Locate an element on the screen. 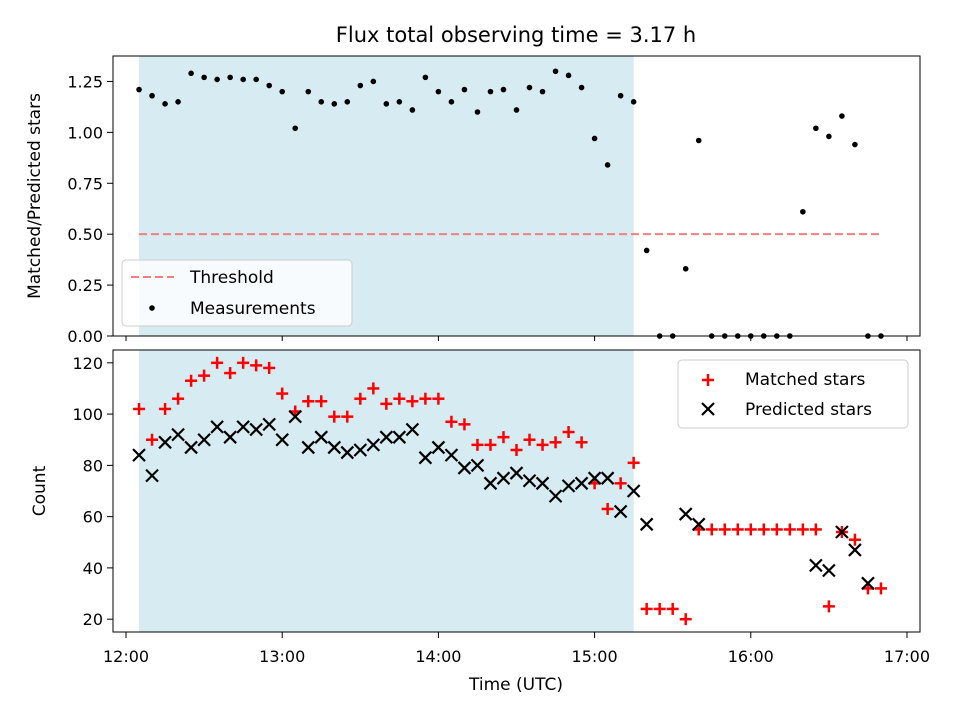 The width and height of the screenshot is (960, 720). legend-measurements-swatch is located at coordinates (152, 308).